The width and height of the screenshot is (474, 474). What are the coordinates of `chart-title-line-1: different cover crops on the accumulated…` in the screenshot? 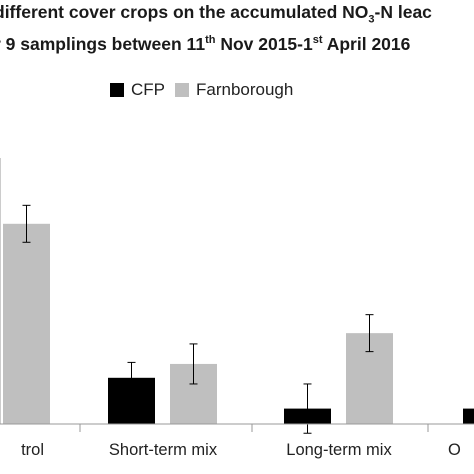 It's located at (216, 14).